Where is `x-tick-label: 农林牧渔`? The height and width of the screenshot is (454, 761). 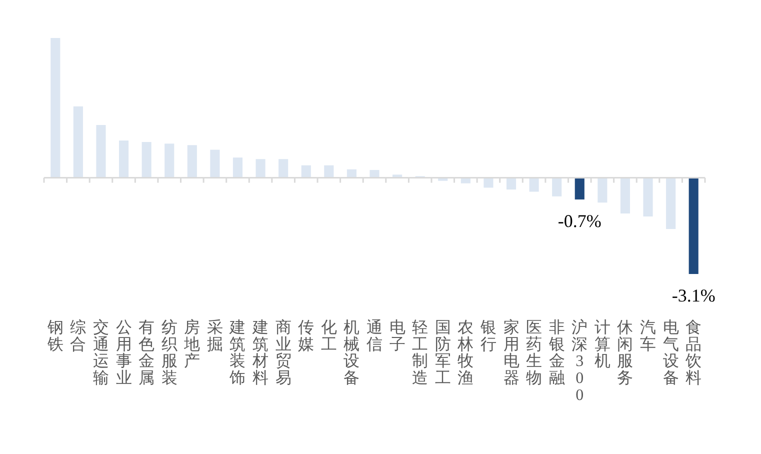 x-tick-label: 农林牧渔 is located at coordinates (465, 354).